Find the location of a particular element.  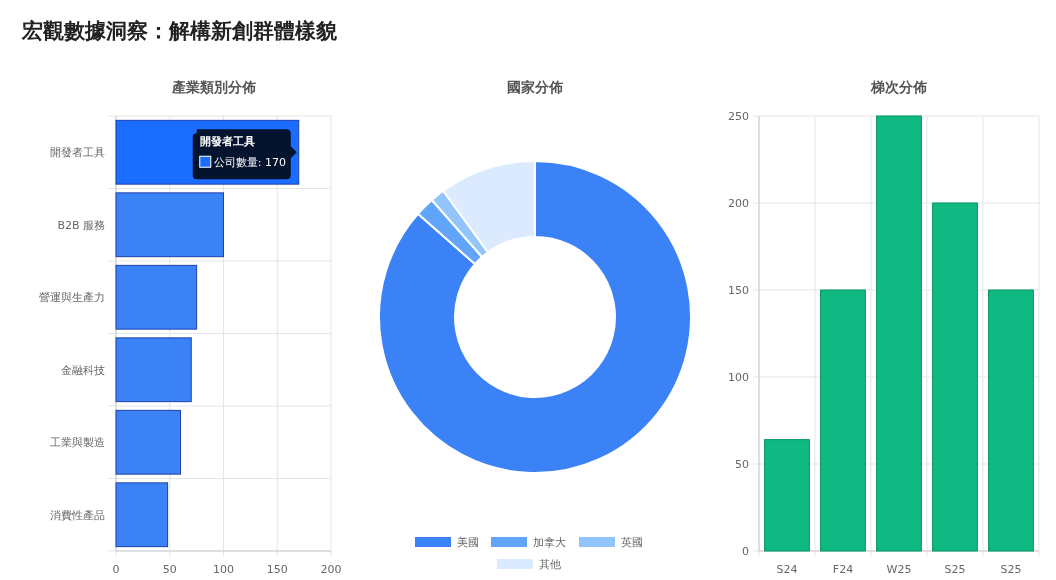

legend-label: 其他 is located at coordinates (550, 564).